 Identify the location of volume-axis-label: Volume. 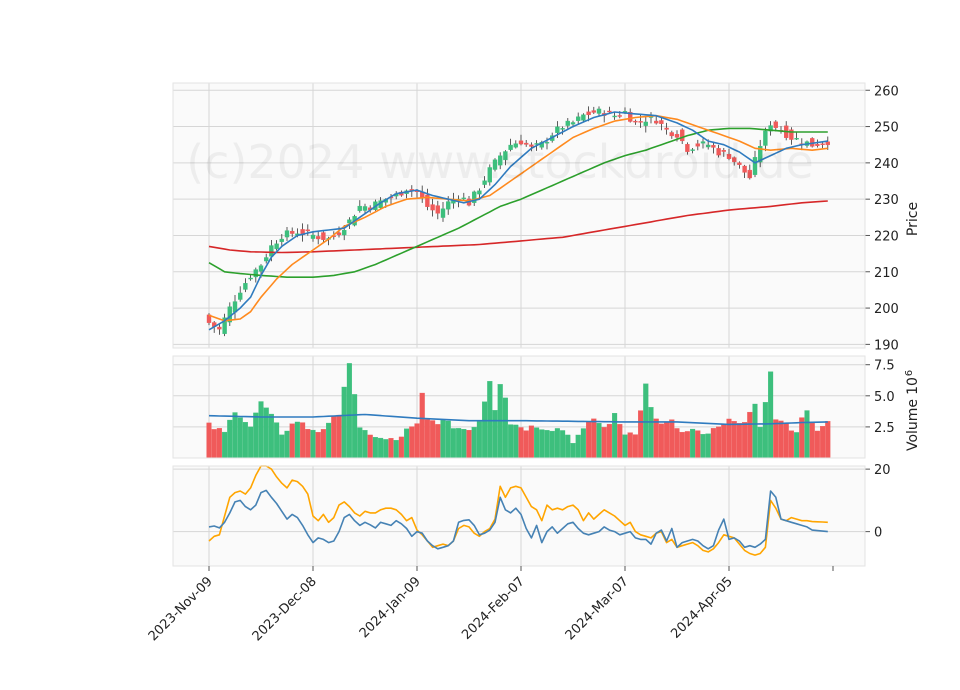
(913, 425).